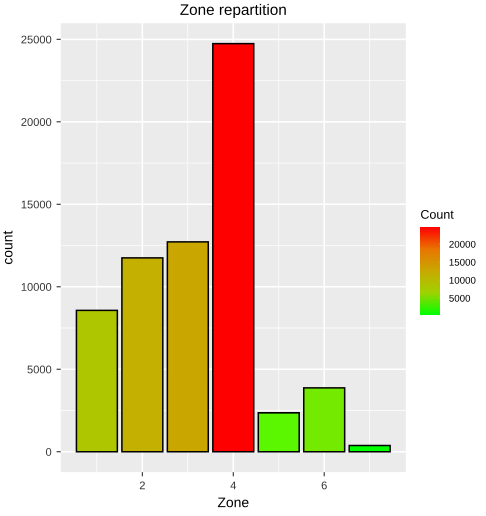  I want to click on y-tick-label: 20000, so click(36, 122).